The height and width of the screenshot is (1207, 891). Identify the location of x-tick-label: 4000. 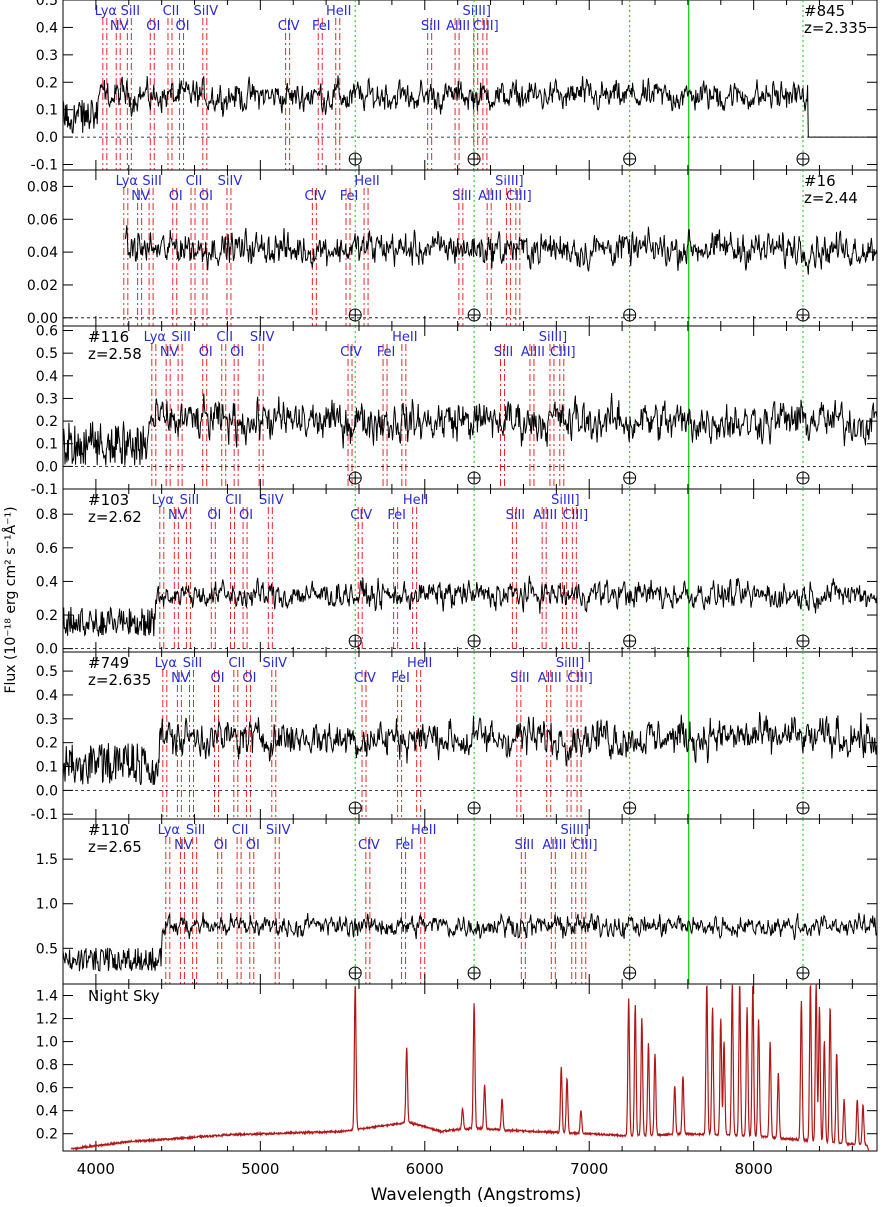
(96, 1169).